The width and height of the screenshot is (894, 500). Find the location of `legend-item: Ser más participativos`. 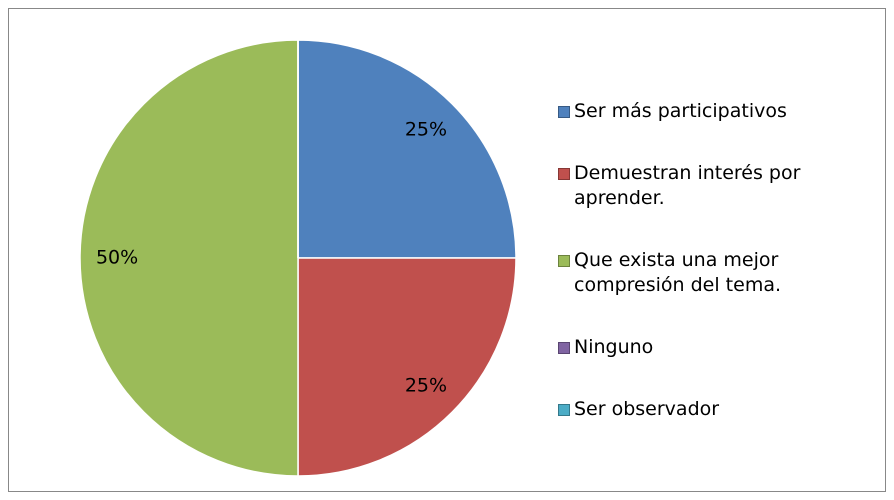

legend-item: Ser más participativos is located at coordinates (721, 111).